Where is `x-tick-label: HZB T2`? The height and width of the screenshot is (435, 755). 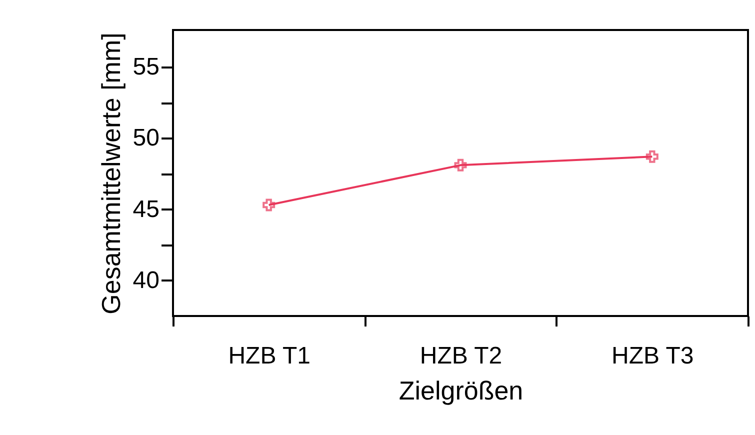 x-tick-label: HZB T2 is located at coordinates (461, 356).